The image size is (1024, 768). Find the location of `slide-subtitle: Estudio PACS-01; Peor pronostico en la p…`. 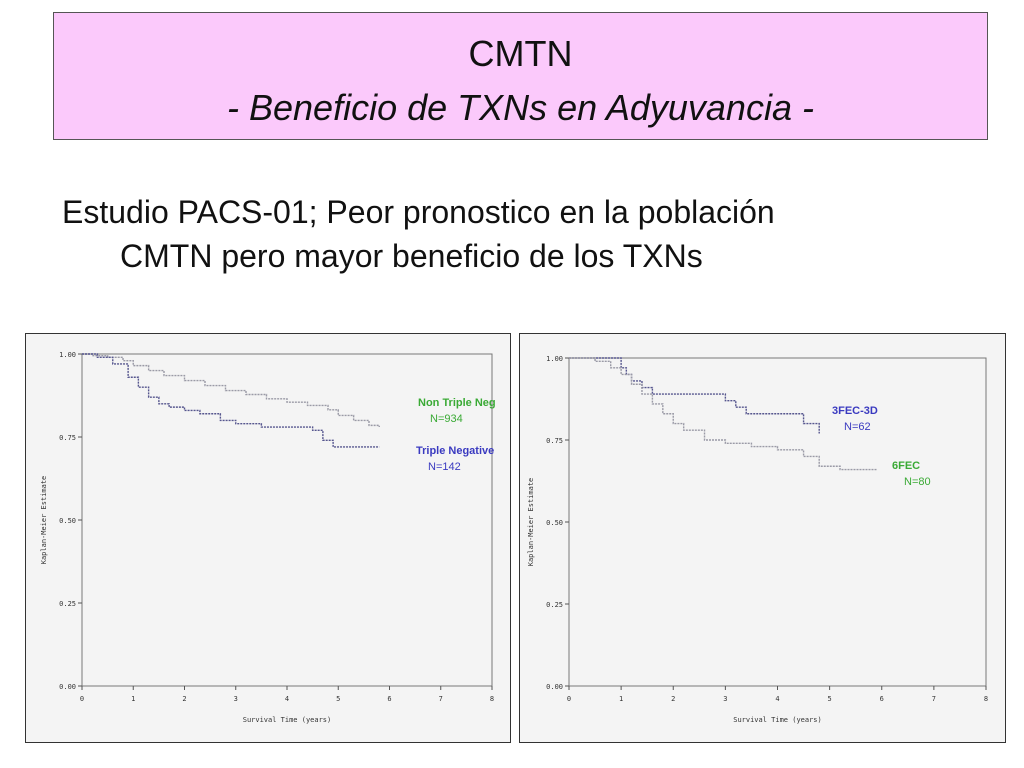

slide-subtitle: Estudio PACS-01; Peor pronostico en la p… is located at coordinates (527, 234).